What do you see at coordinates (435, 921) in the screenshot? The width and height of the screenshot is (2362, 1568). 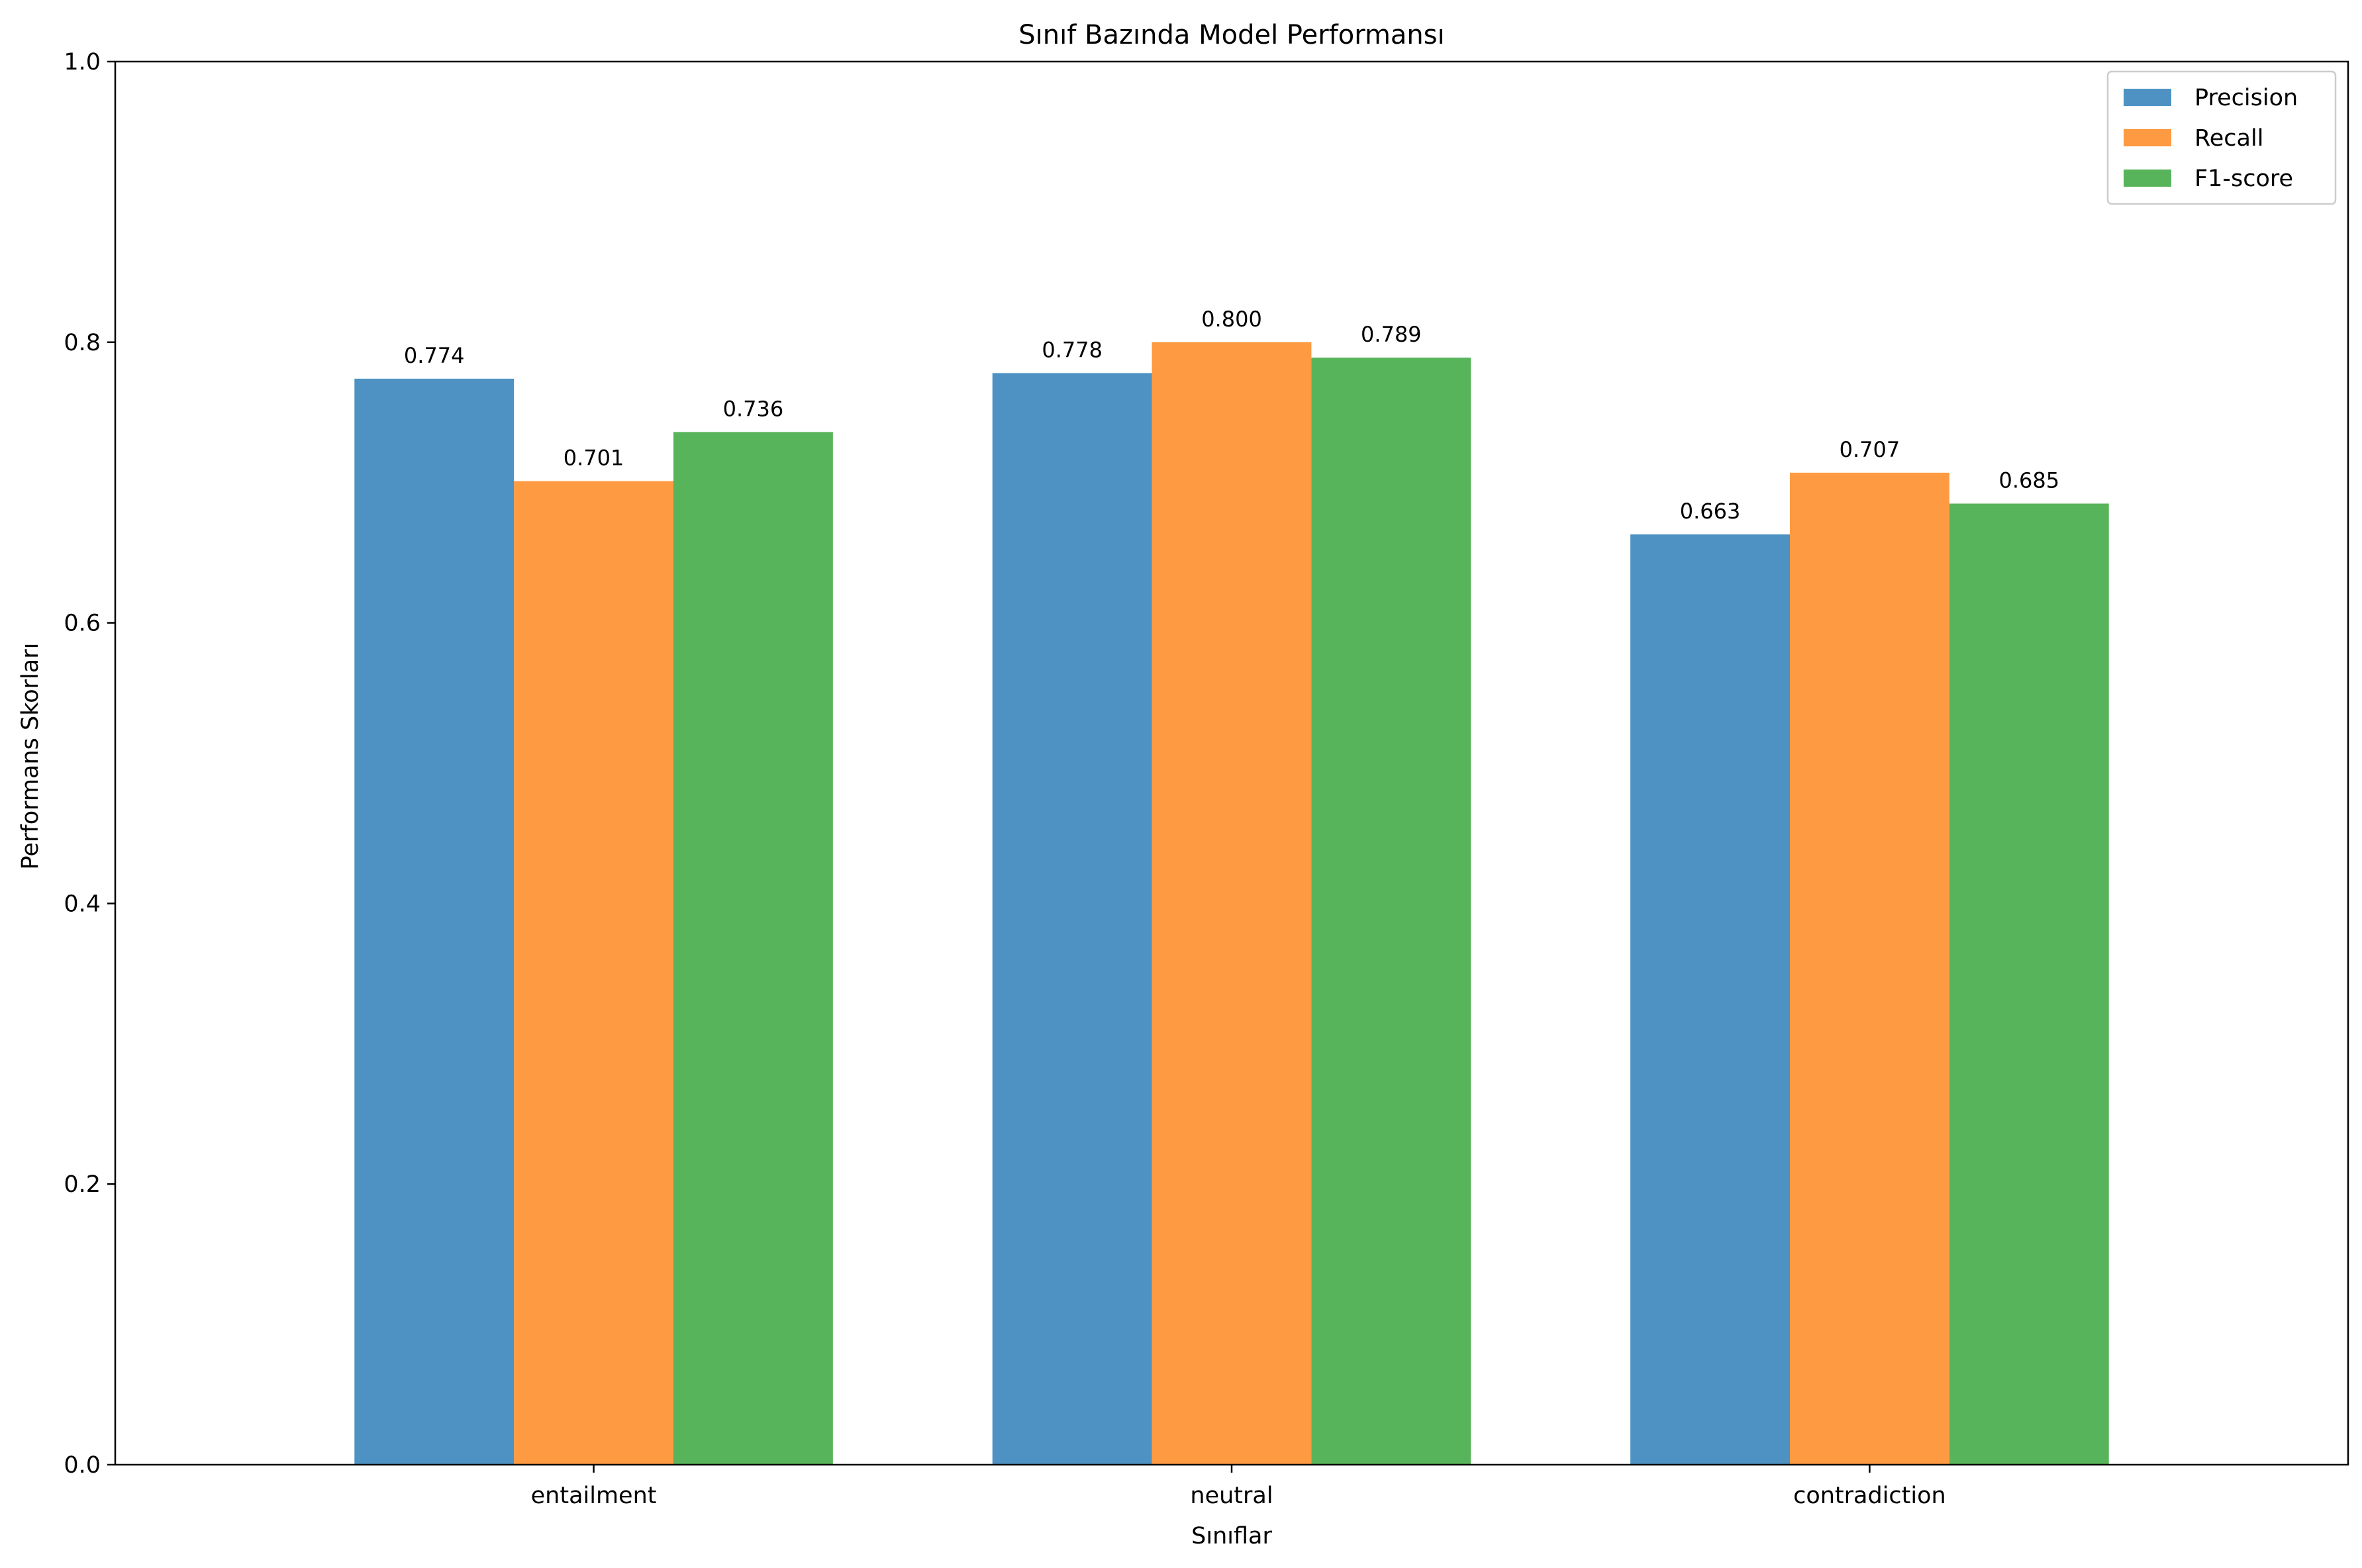 I see `bar-precision-entailment` at bounding box center [435, 921].